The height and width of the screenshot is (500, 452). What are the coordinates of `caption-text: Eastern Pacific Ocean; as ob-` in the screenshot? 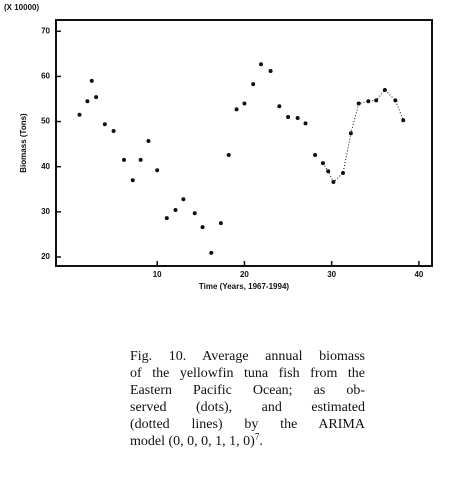 It's located at (247, 390).